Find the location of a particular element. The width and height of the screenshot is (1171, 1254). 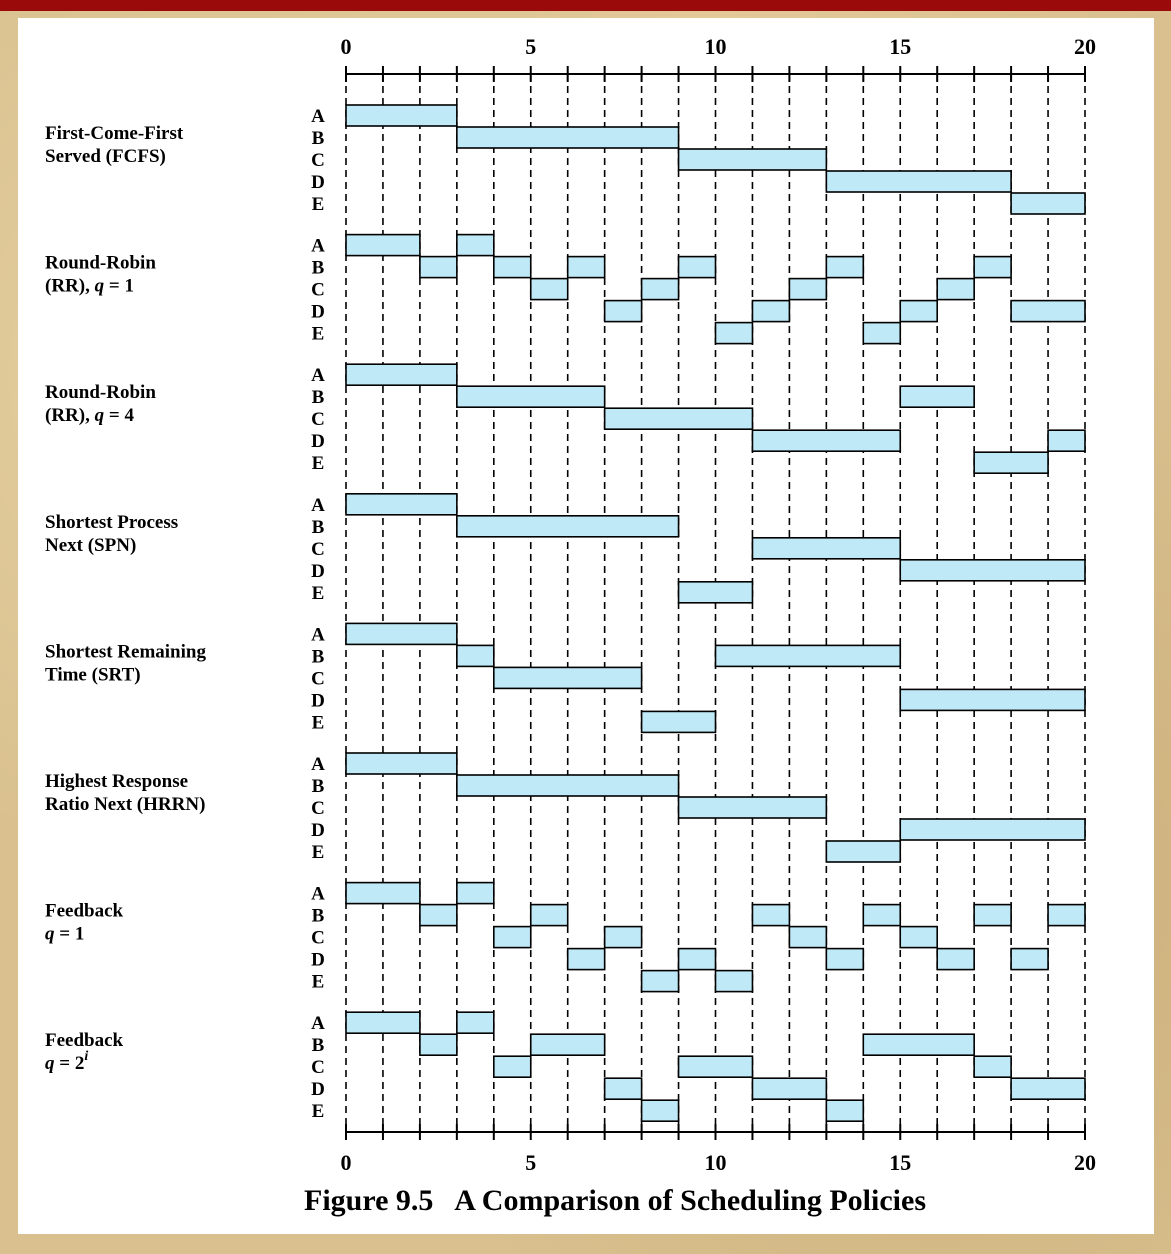

tick-label: 15 is located at coordinates (900, 46).